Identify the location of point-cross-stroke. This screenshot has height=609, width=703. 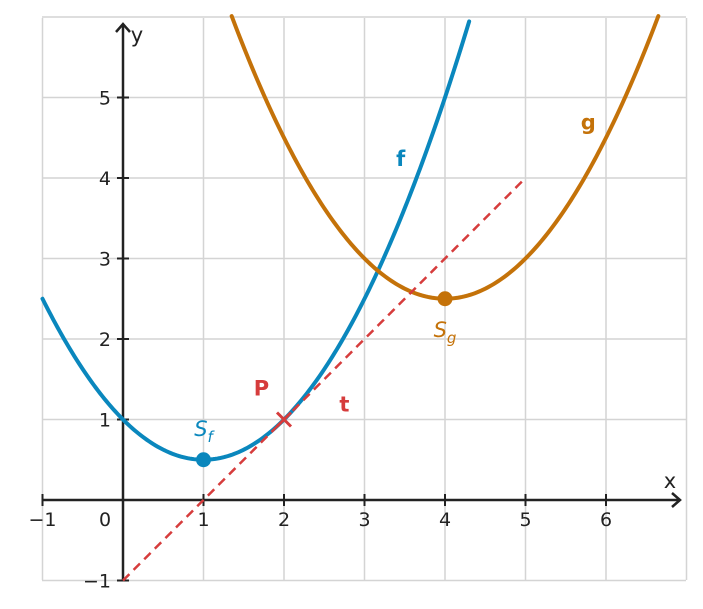
(284, 419).